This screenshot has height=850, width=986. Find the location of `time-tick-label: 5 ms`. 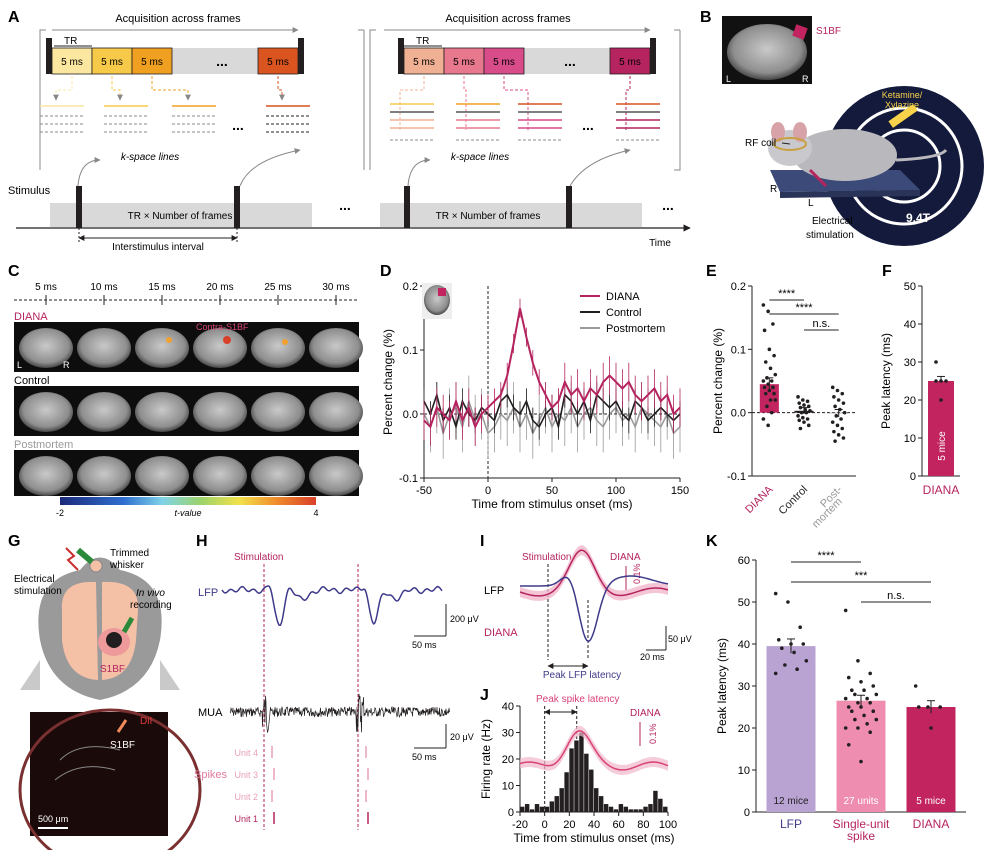

time-tick-label: 5 ms is located at coordinates (46, 287).